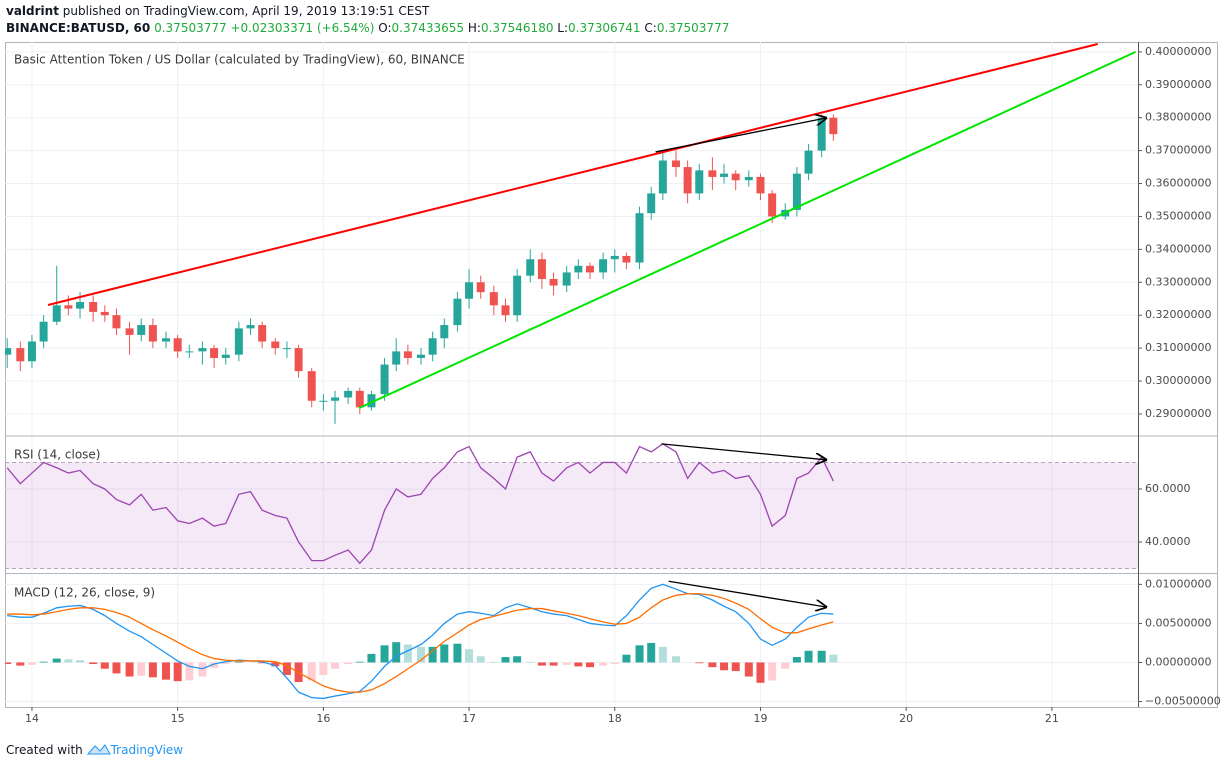  What do you see at coordinates (1183, 701) in the screenshot?
I see `y-tick-label: −0.00500000` at bounding box center [1183, 701].